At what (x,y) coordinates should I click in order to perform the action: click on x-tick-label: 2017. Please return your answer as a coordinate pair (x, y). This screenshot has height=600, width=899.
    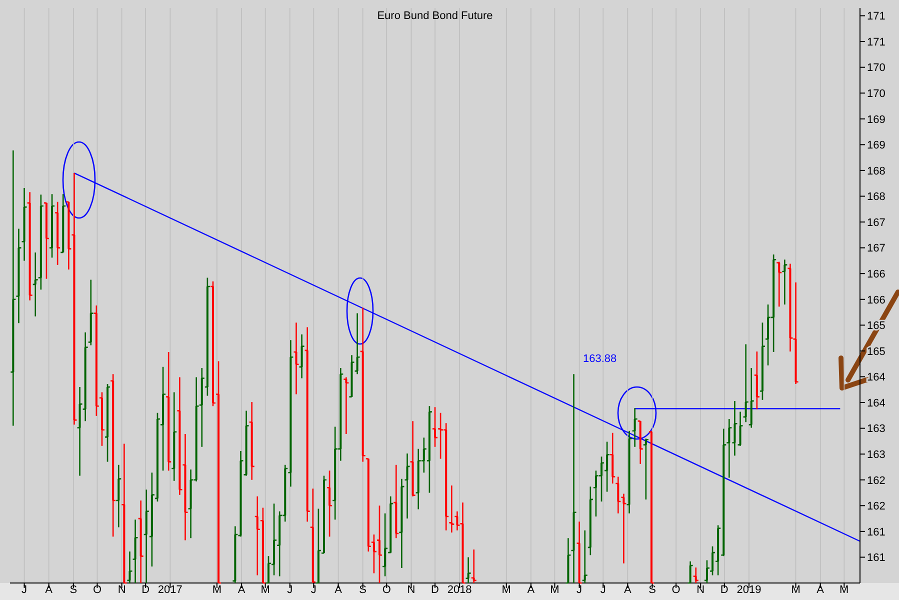
    Looking at the image, I should click on (170, 590).